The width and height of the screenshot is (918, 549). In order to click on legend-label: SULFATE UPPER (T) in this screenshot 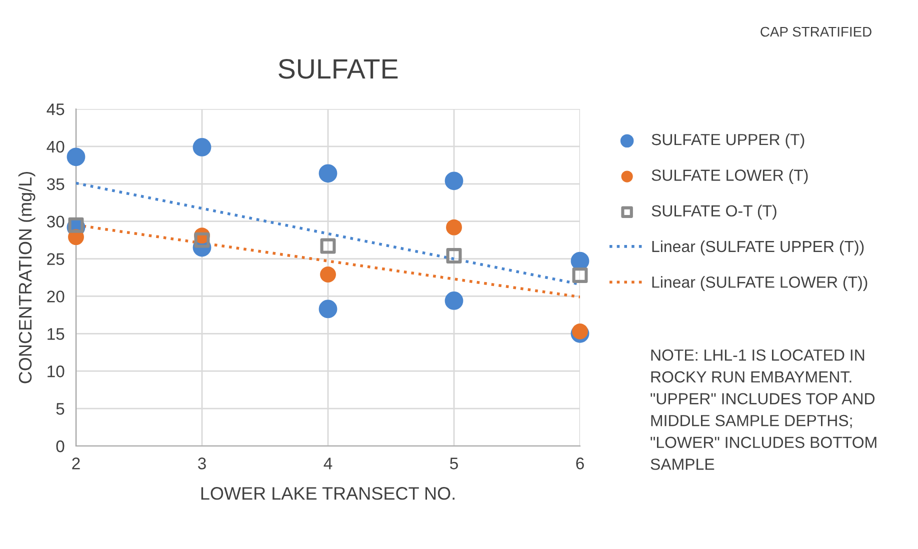, I will do `click(728, 140)`.